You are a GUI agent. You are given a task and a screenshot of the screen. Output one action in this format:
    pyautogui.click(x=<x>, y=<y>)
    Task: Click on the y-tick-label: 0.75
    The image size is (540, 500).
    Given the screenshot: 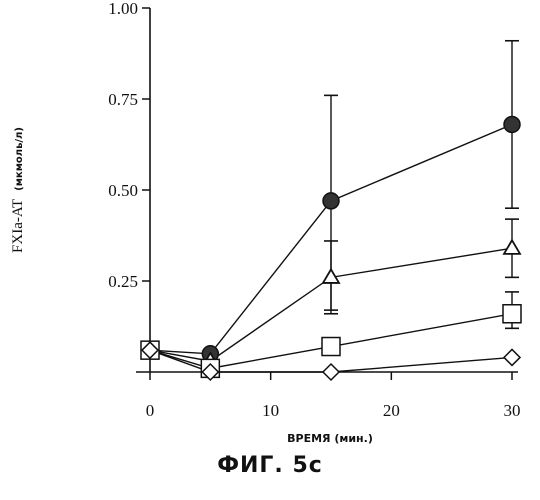 What is the action you would take?
    pyautogui.click(x=123, y=99)
    